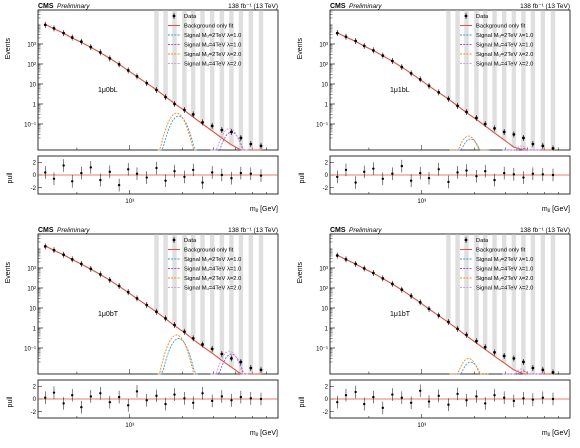 The width and height of the screenshot is (580, 448). Describe the element at coordinates (300, 273) in the screenshot. I see `y-axis-label: Events` at that location.